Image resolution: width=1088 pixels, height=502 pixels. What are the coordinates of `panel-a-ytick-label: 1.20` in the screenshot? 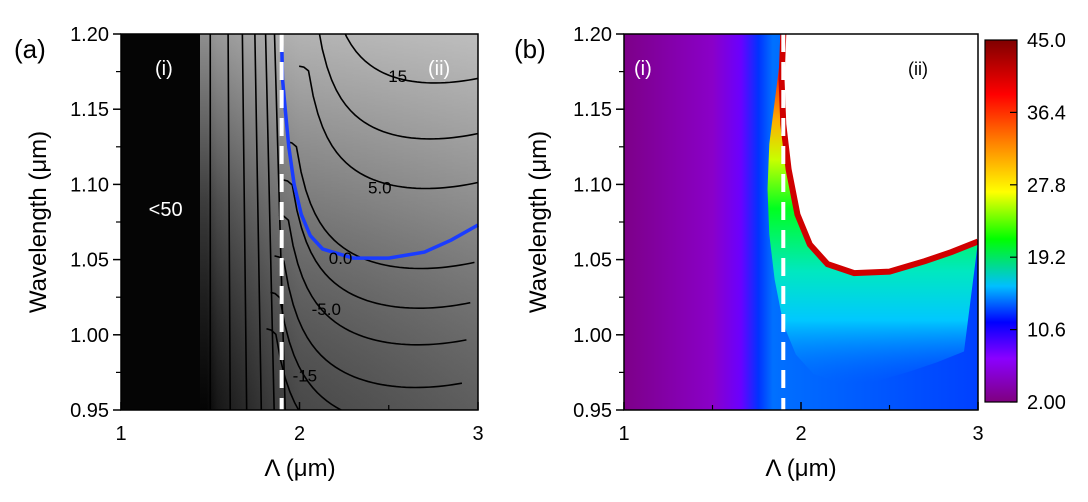 It's located at (89, 35).